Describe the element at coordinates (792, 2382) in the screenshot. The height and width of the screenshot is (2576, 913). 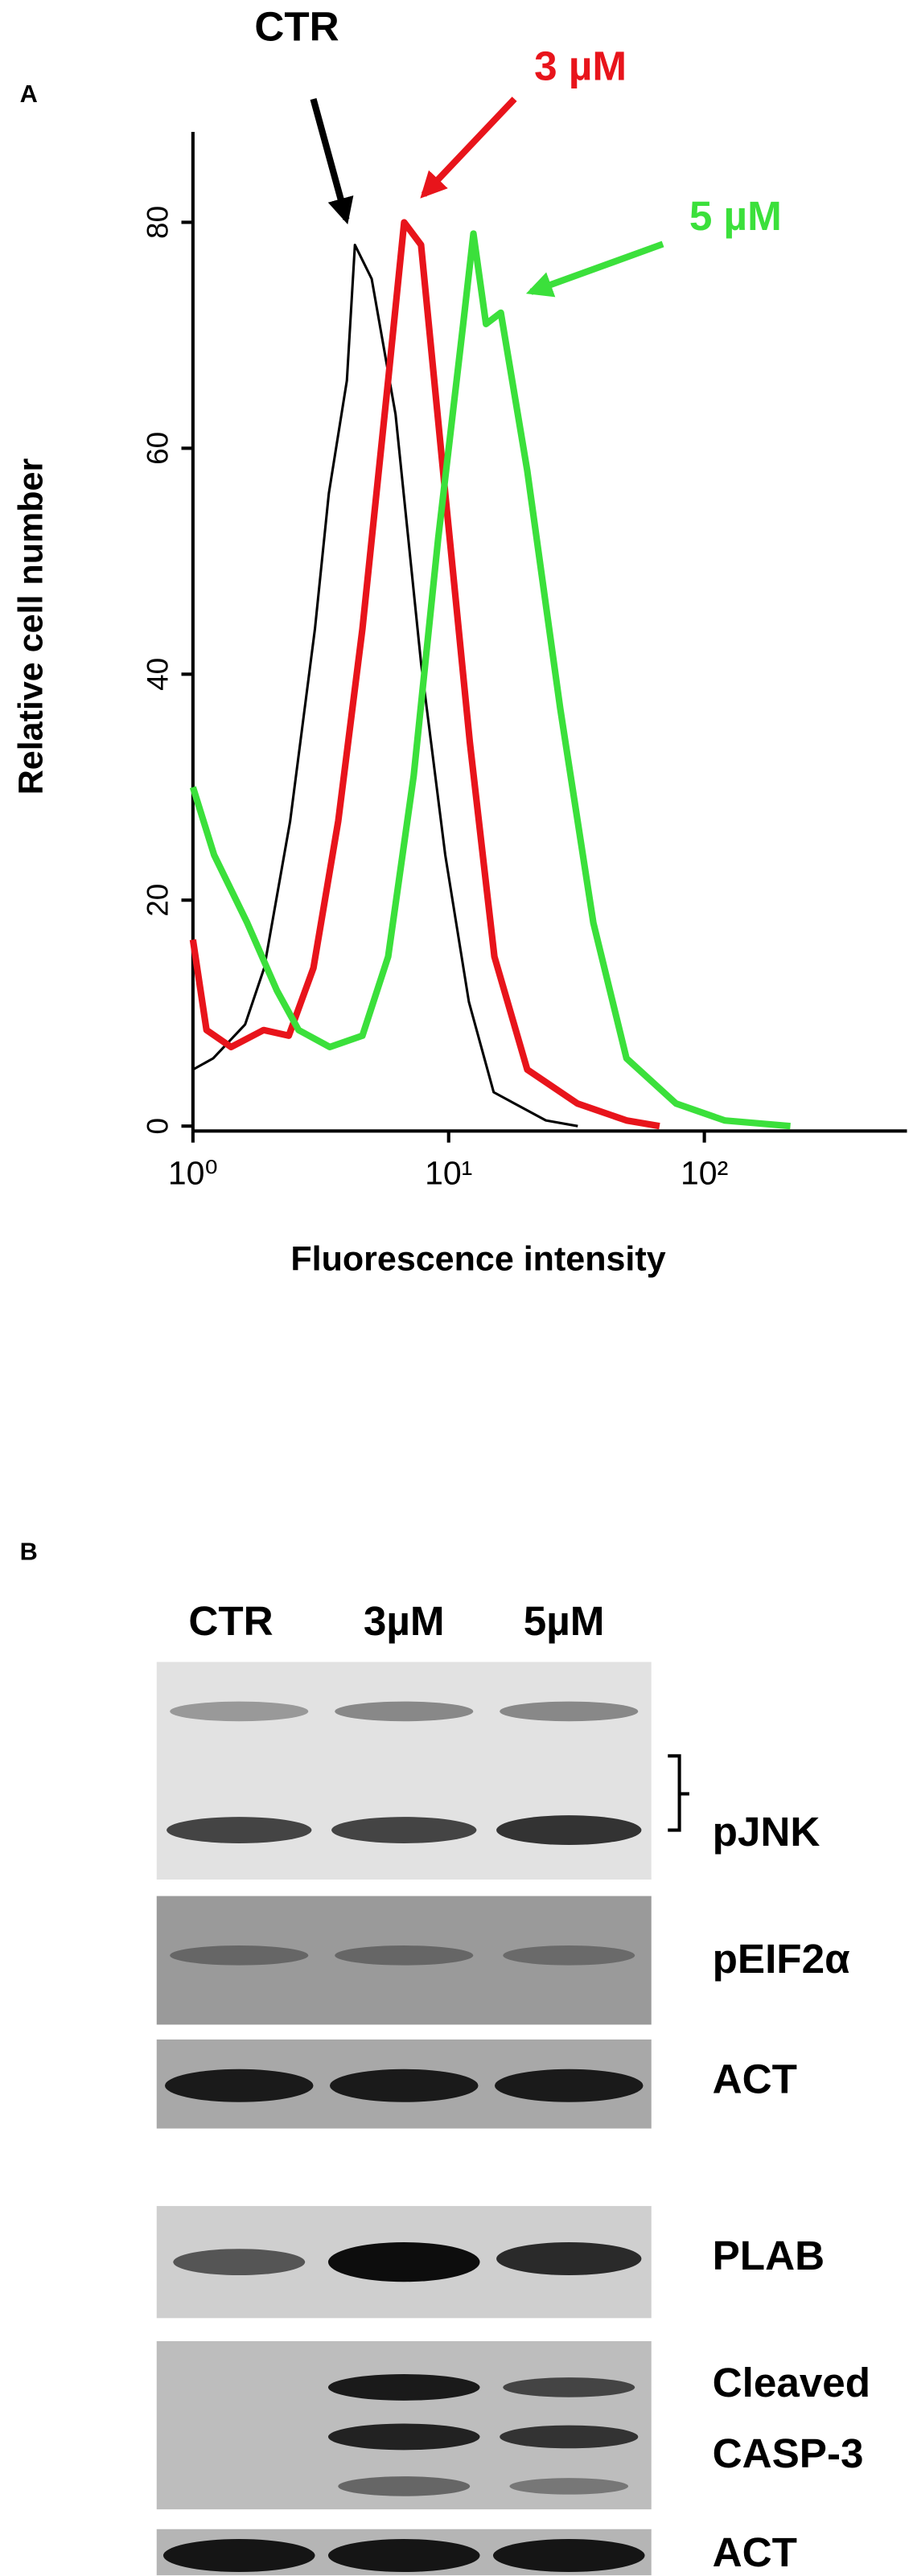
I see `band-label: Cleaved` at that location.